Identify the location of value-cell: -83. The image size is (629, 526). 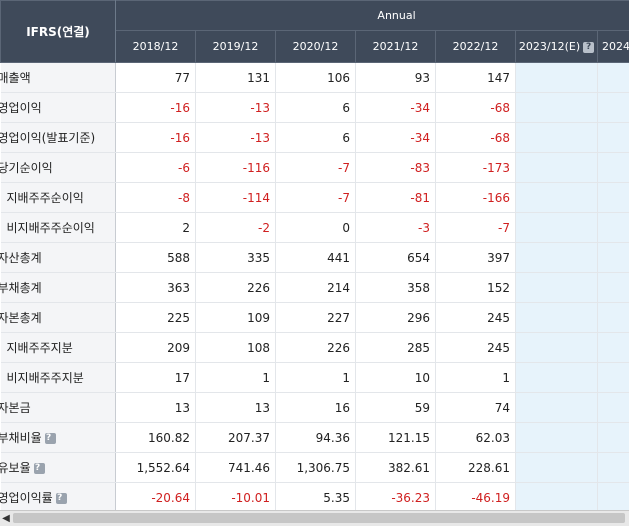
(395, 167).